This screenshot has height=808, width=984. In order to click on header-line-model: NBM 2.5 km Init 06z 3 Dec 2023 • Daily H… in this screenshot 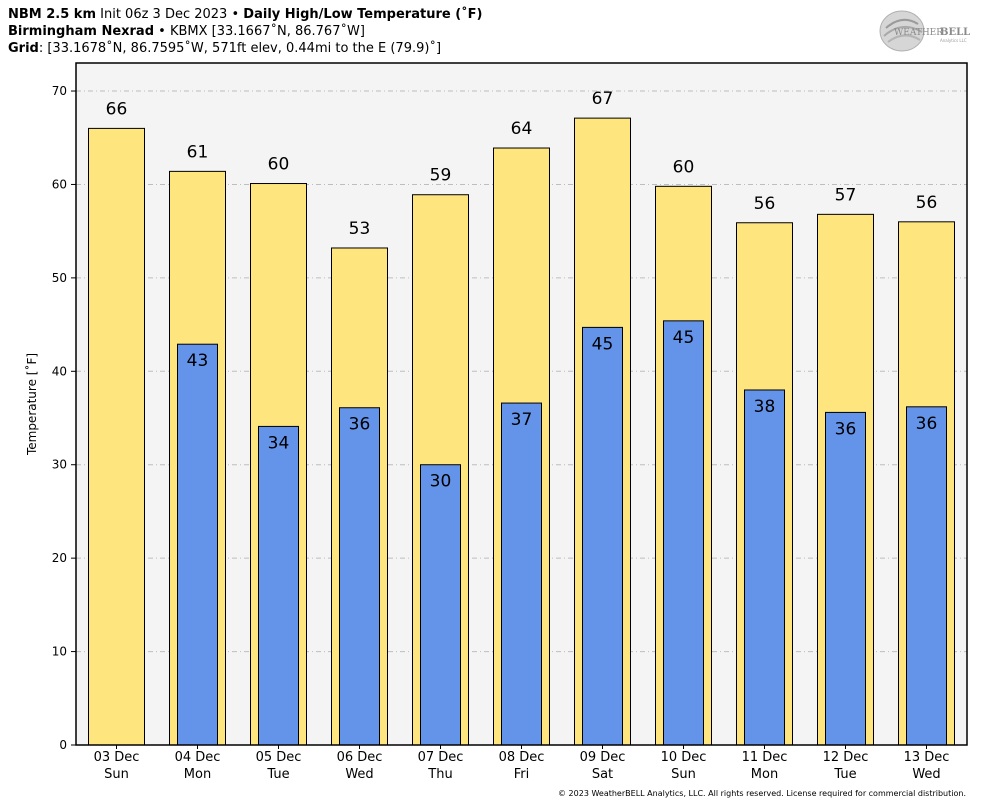, I will do `click(245, 14)`.